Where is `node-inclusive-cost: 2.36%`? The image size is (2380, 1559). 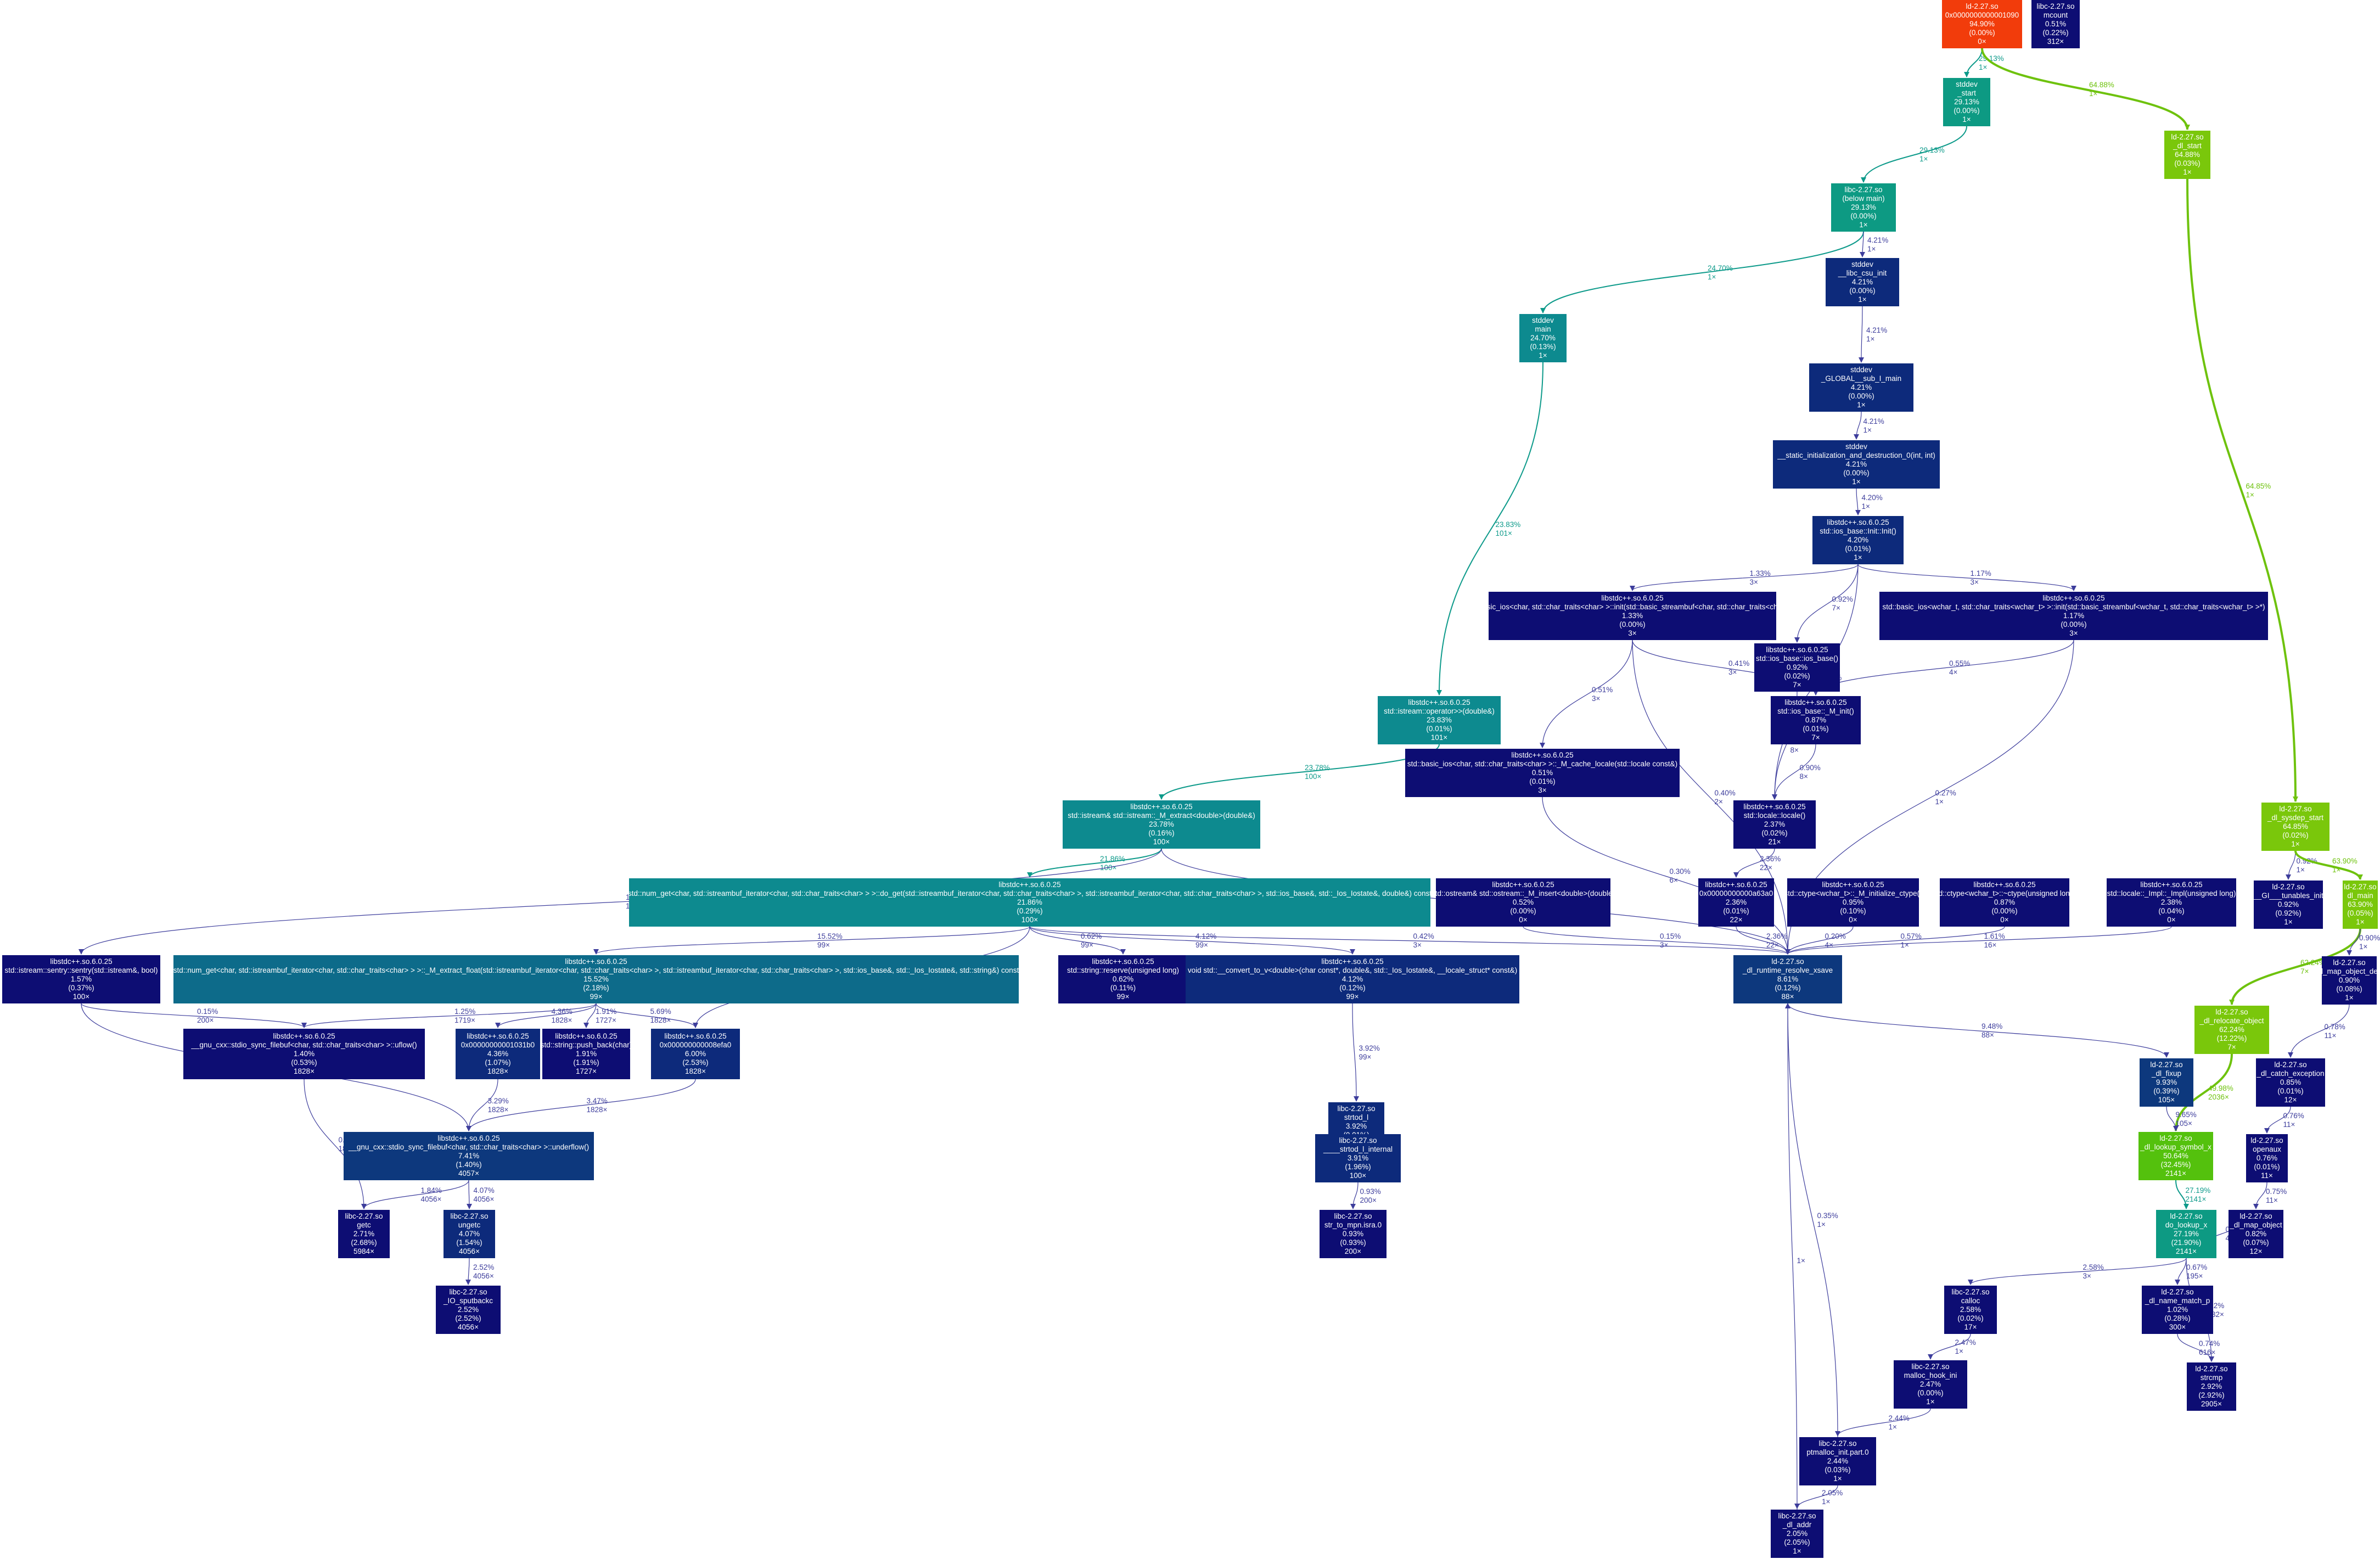
node-inclusive-cost: 2.36% is located at coordinates (1736, 902).